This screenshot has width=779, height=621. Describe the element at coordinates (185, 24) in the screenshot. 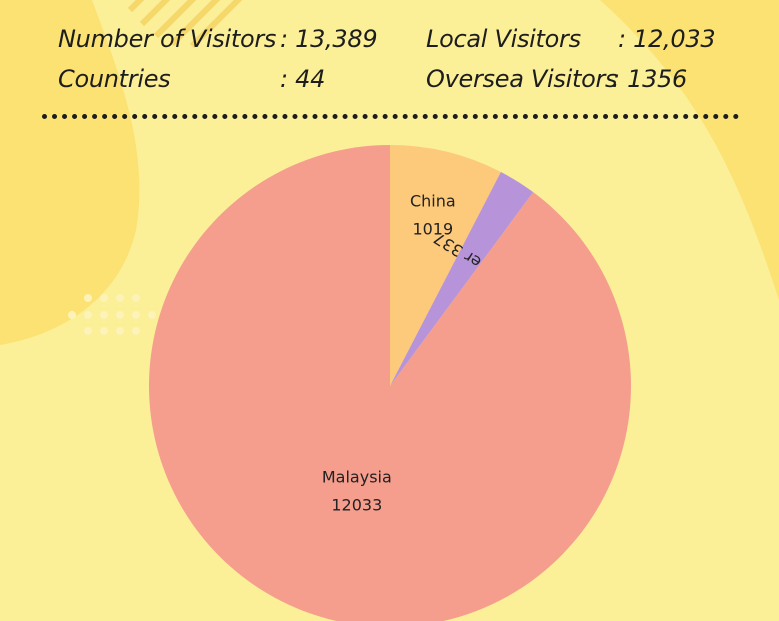

I see `hatched-circle` at that location.